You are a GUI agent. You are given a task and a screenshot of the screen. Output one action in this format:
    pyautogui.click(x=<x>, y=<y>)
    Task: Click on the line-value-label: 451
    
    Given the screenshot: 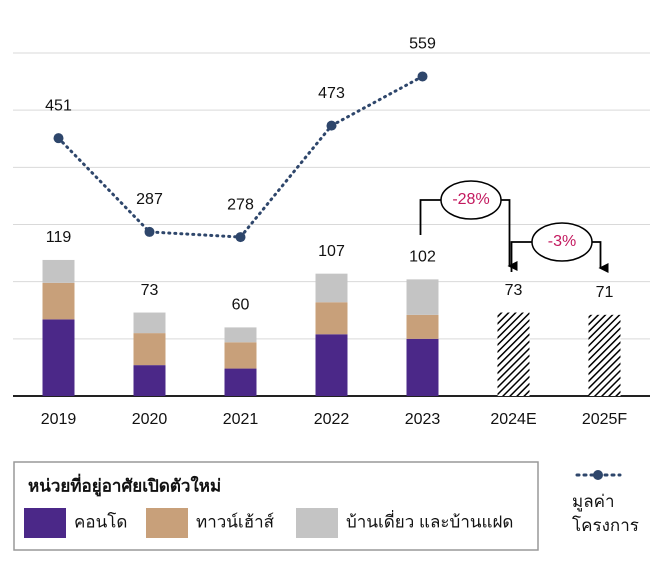 What is the action you would take?
    pyautogui.click(x=58, y=105)
    